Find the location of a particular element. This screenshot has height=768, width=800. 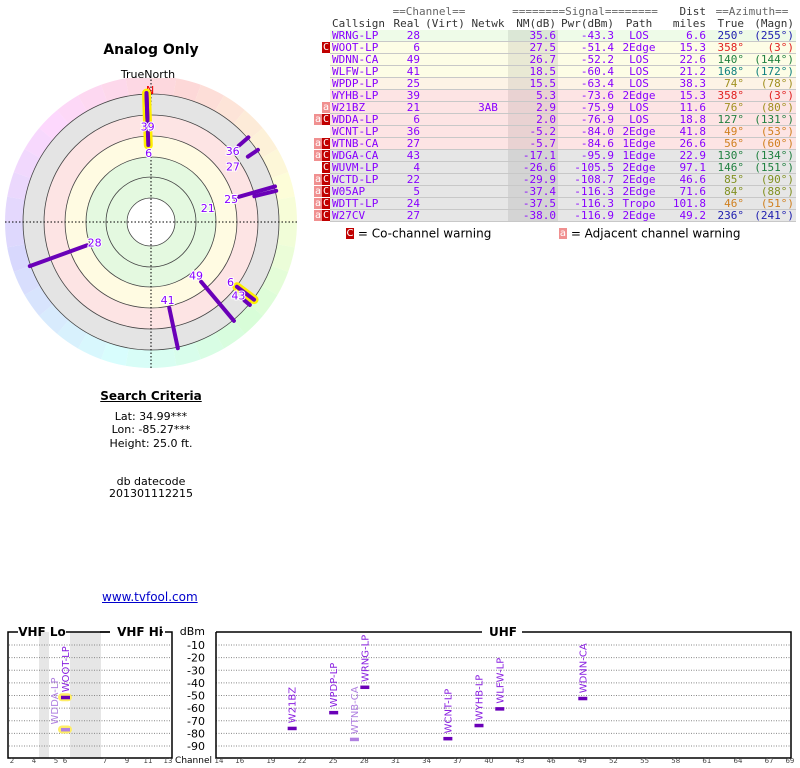

cell-pwr: -63.4 is located at coordinates (587, 83).